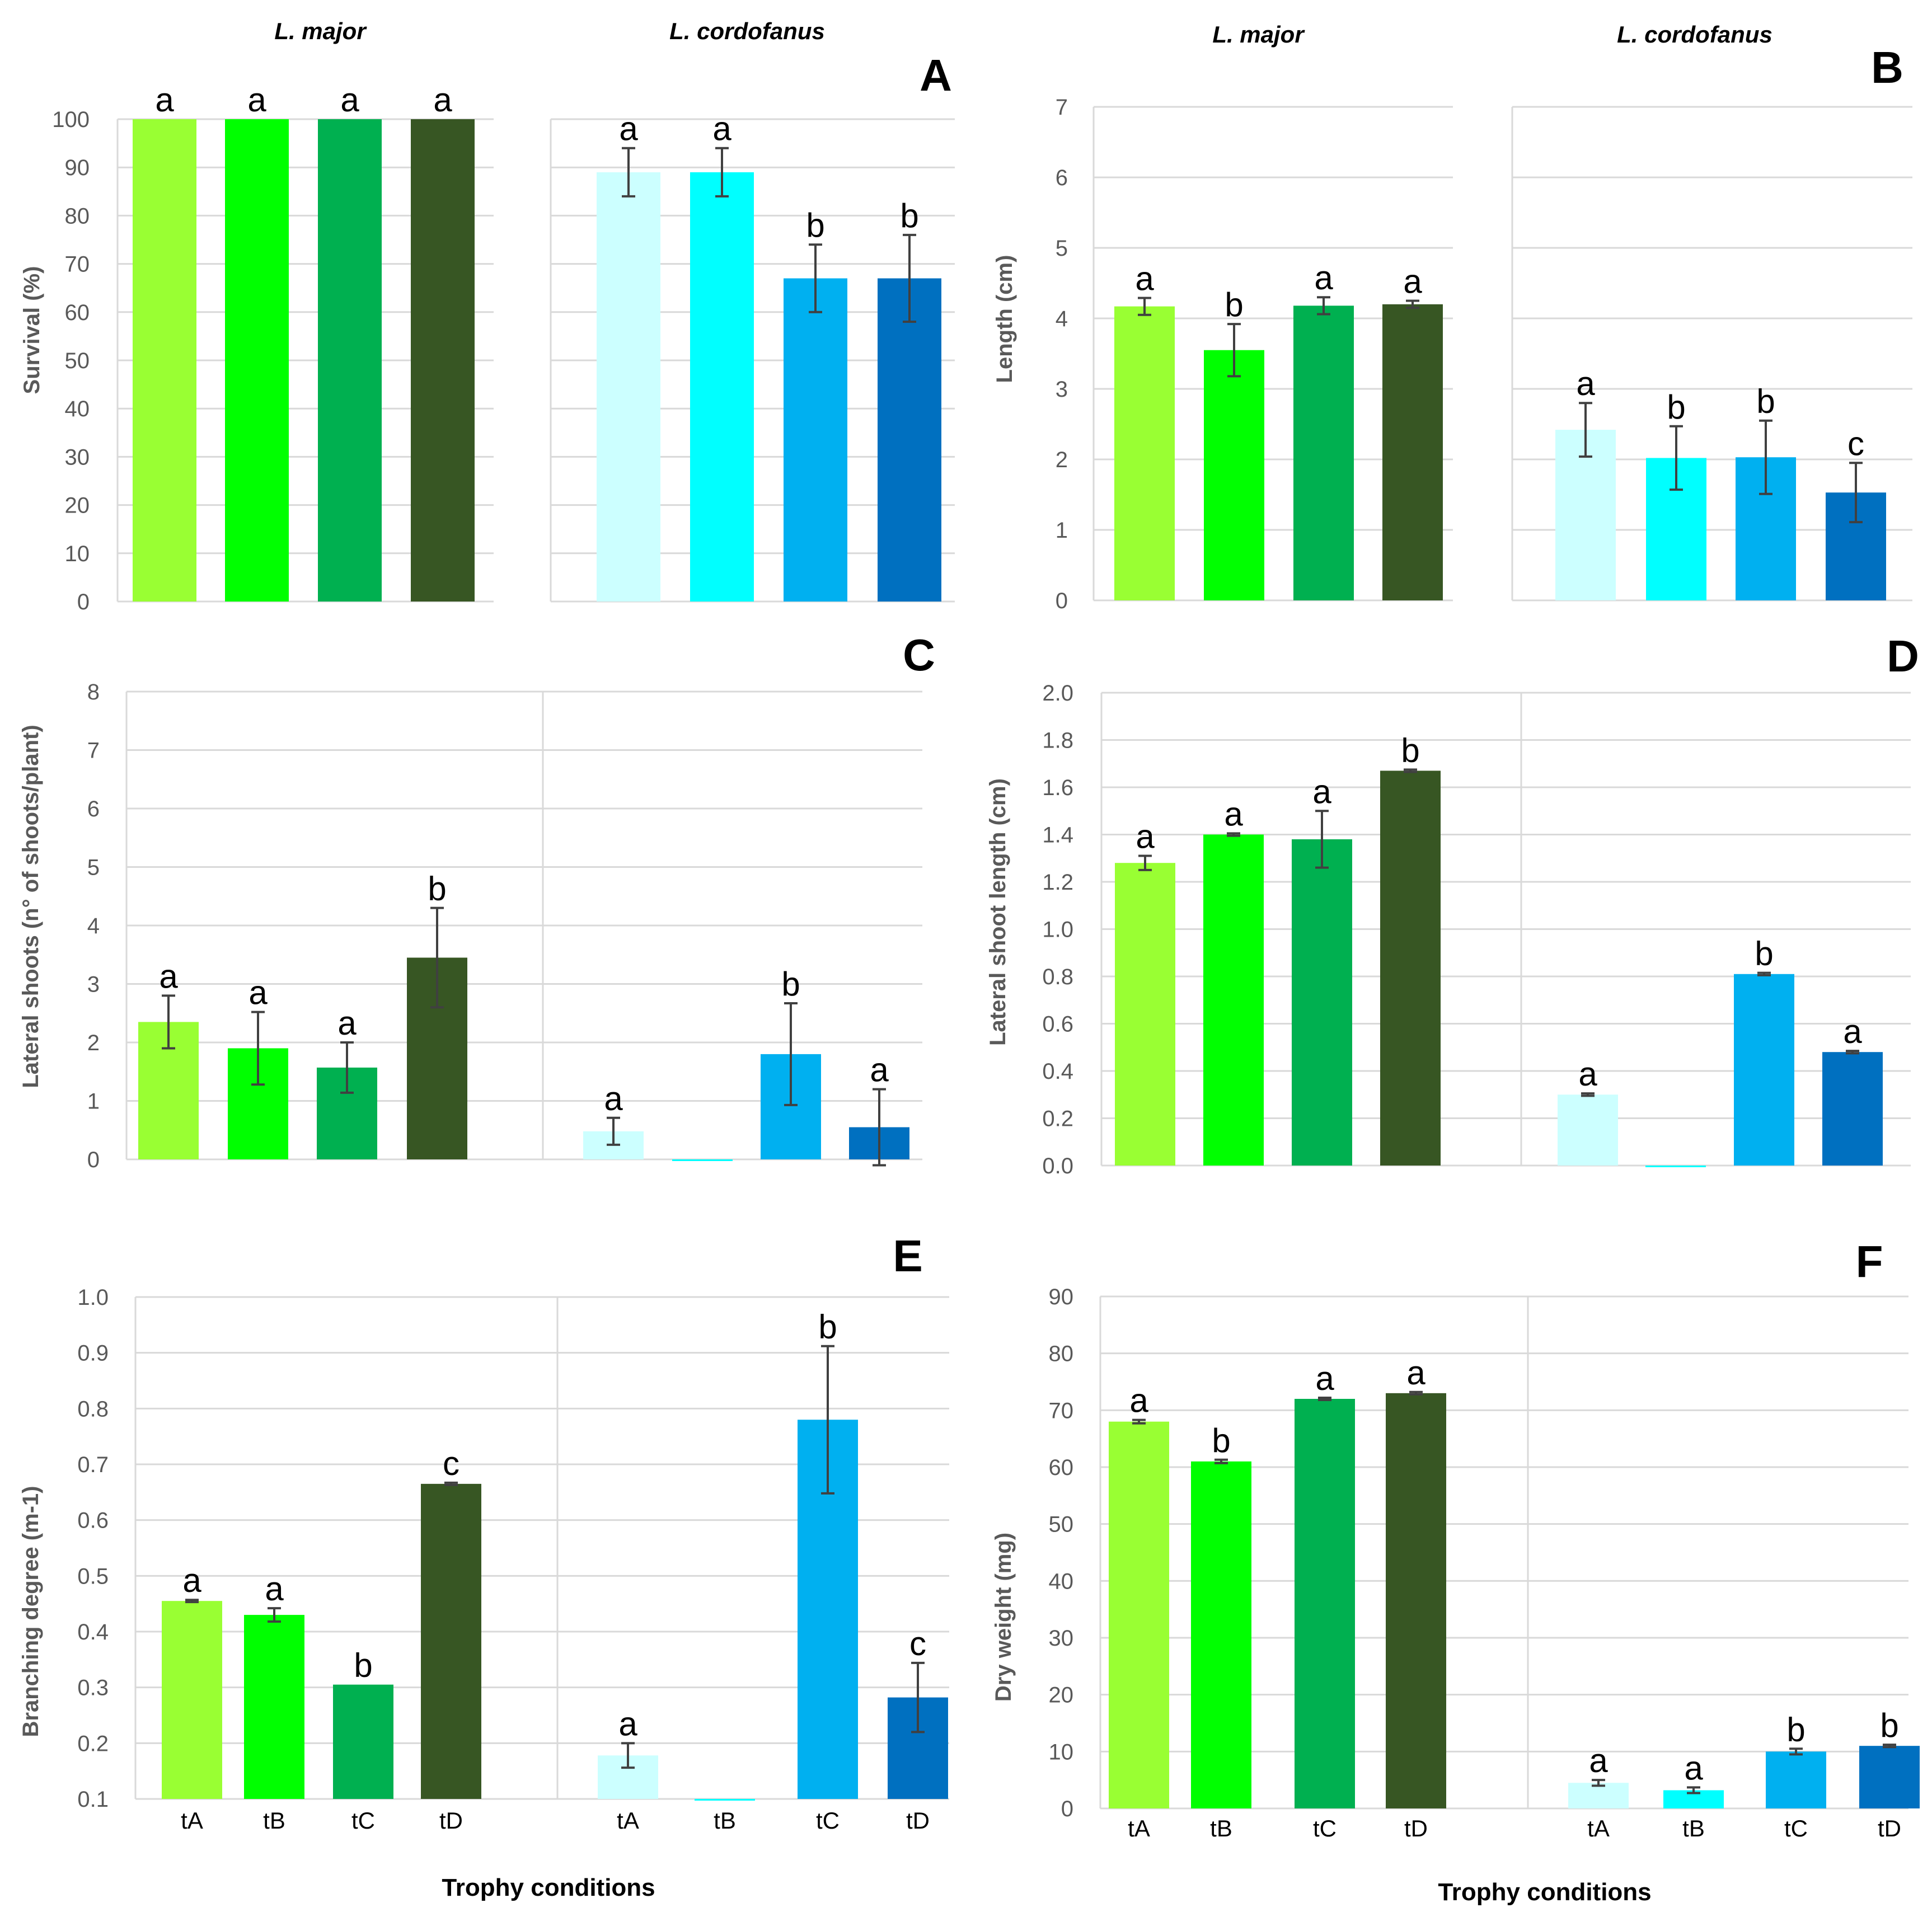  Describe the element at coordinates (1057, 1071) in the screenshot. I see `y-tick-label: 0.4` at that location.